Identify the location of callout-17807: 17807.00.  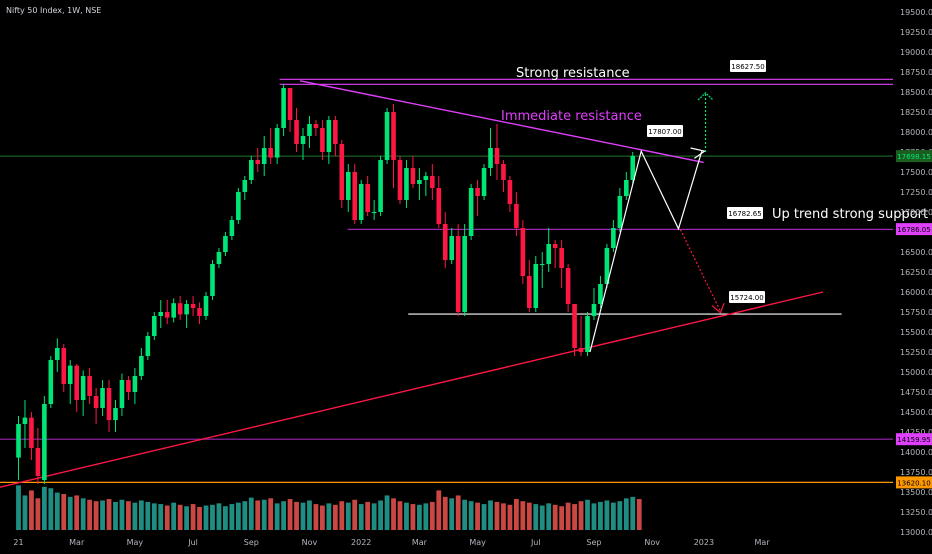
(665, 131).